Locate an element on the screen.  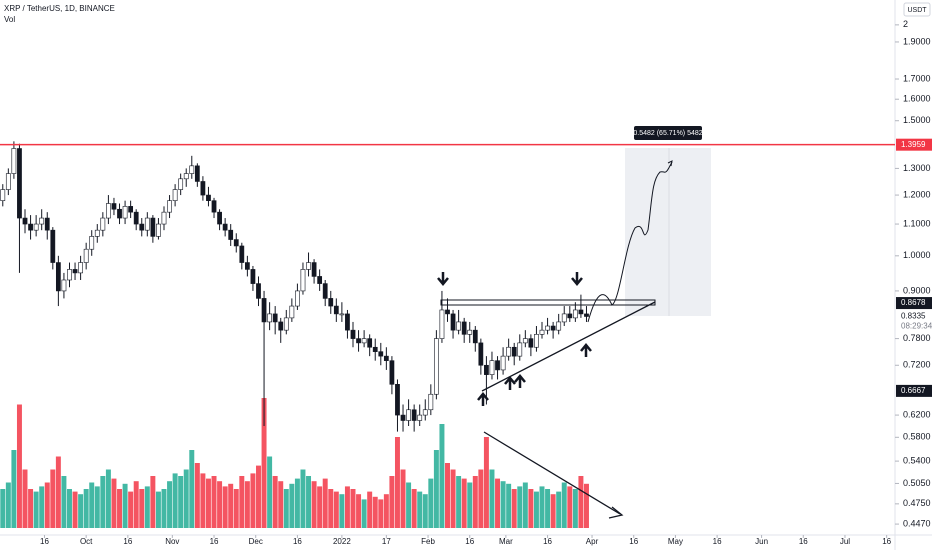
target-box is located at coordinates (668, 232).